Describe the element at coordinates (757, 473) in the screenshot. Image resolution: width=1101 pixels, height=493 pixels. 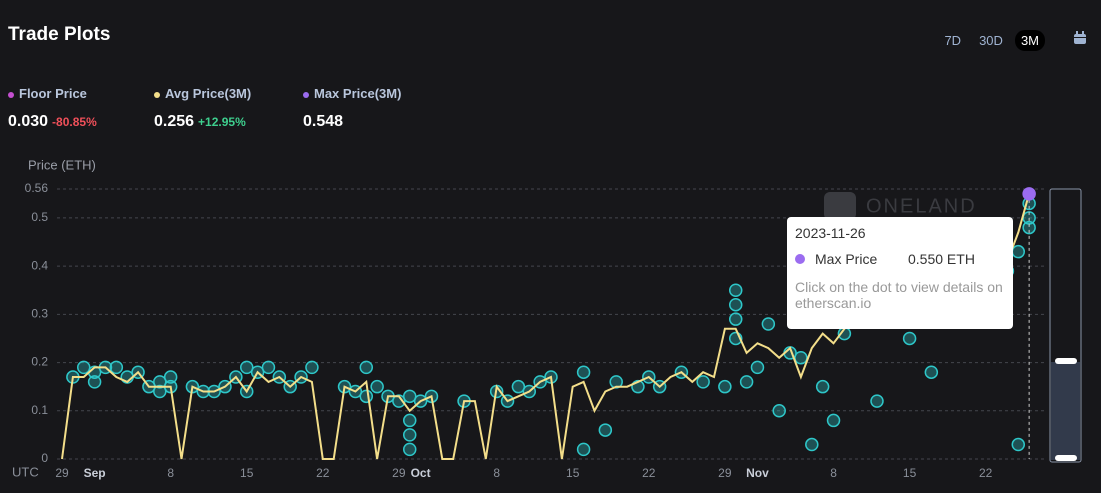
I see `x-tick-label: Nov` at that location.